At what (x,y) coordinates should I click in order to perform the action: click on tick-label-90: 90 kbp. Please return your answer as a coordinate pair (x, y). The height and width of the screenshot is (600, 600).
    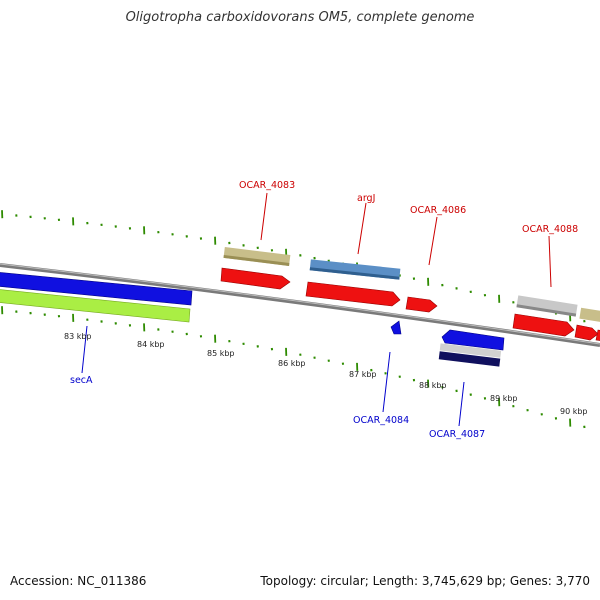
    Looking at the image, I should click on (574, 411).